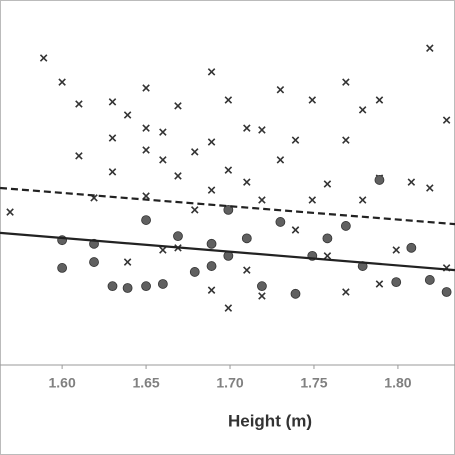 The height and width of the screenshot is (455, 455). What do you see at coordinates (145, 383) in the screenshot?
I see `x-tick-label: 1.65` at bounding box center [145, 383].